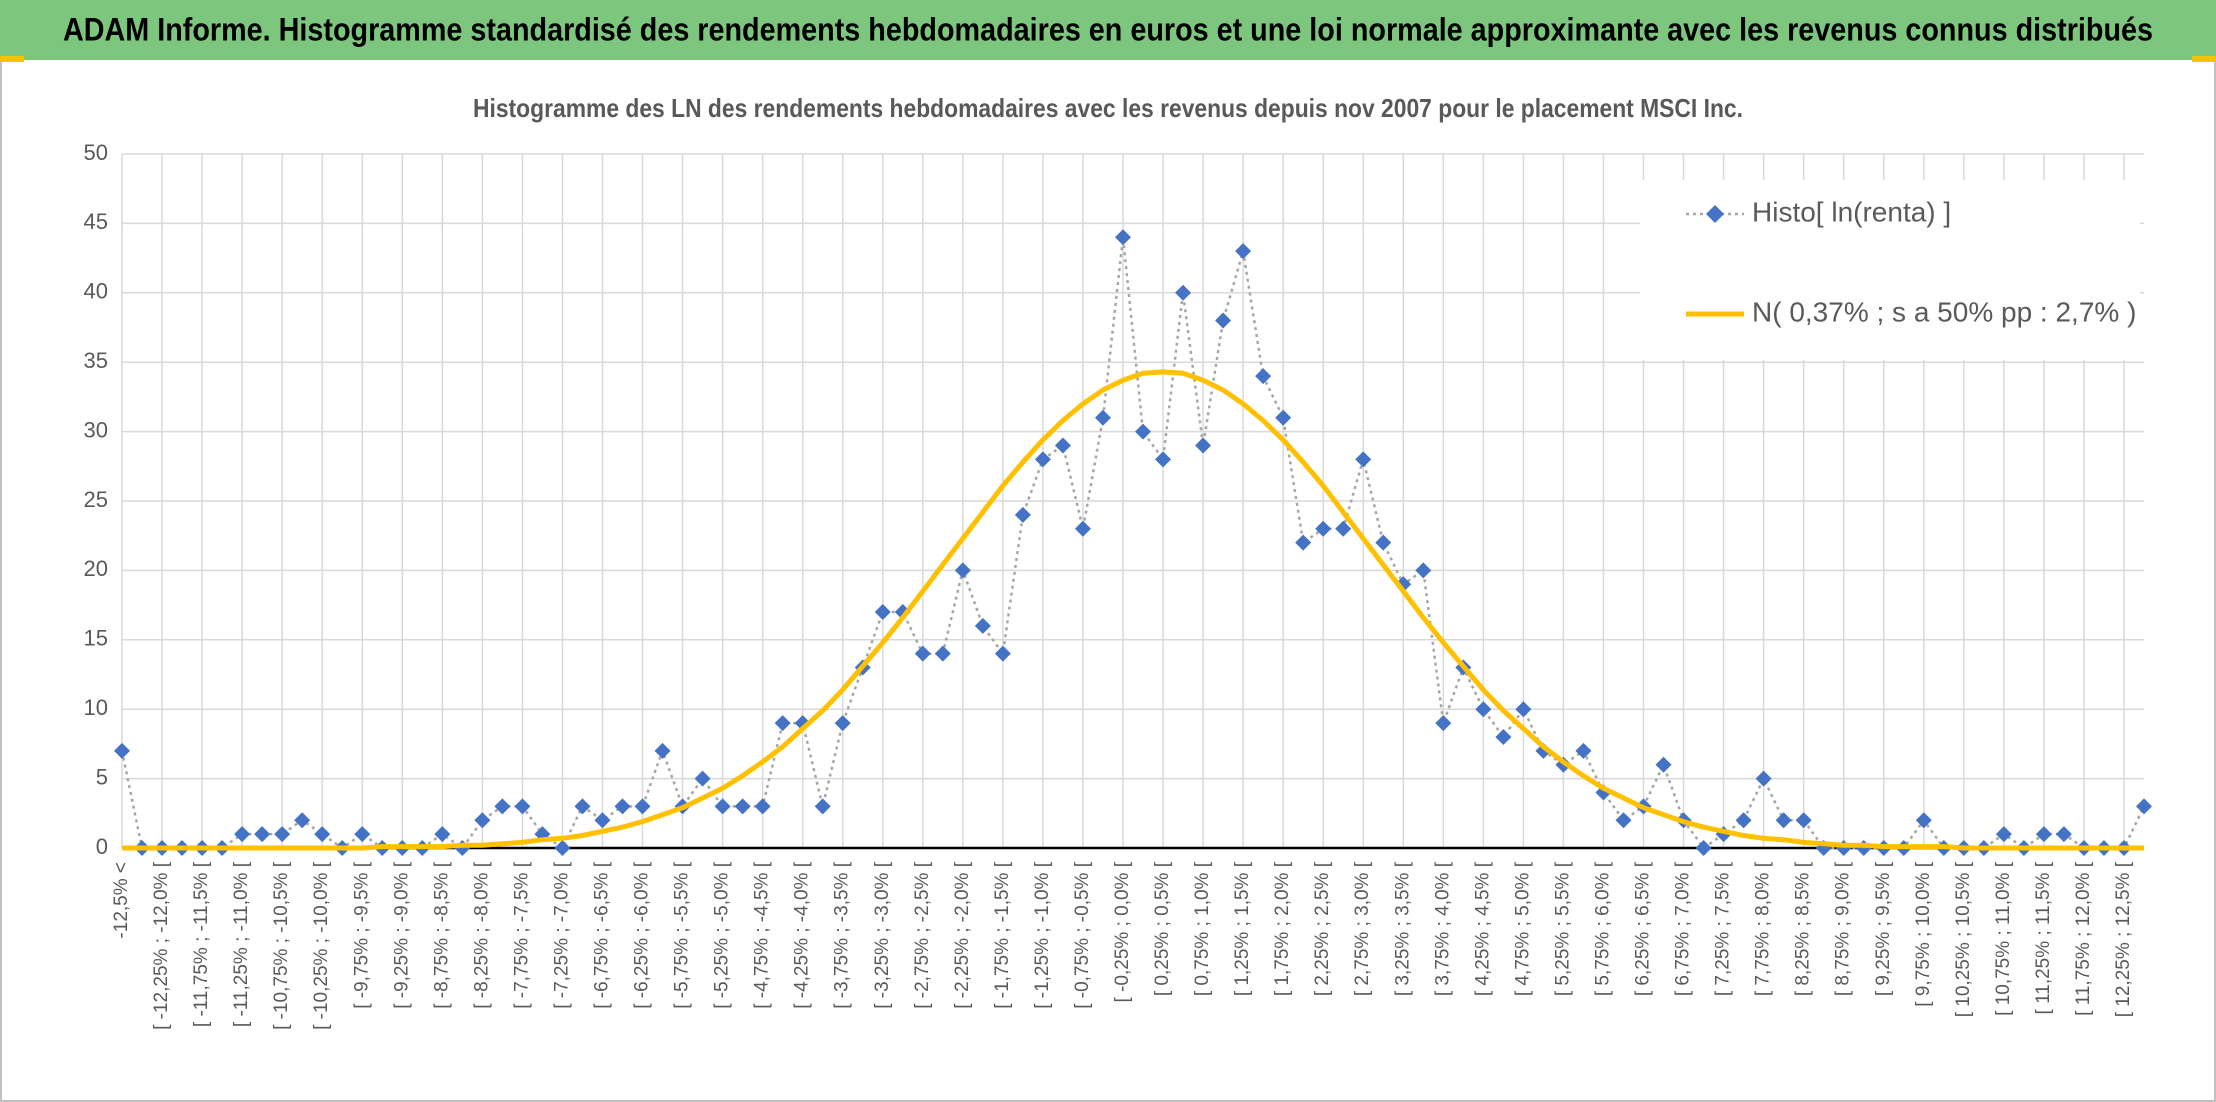  What do you see at coordinates (922, 935) in the screenshot?
I see `x-tick-label: [ -2,75% ; -2,5% [` at bounding box center [922, 935].